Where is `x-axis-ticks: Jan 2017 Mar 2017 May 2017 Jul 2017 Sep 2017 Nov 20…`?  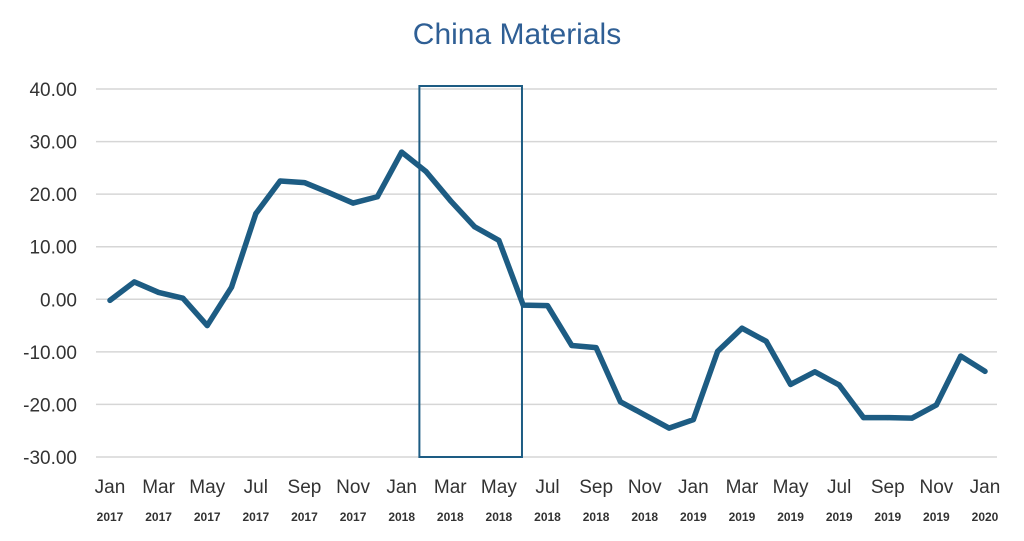
x-axis-ticks: Jan 2017 Mar 2017 May 2017 Jul 2017 Sep 2017 Nov 20… is located at coordinates (548, 500).